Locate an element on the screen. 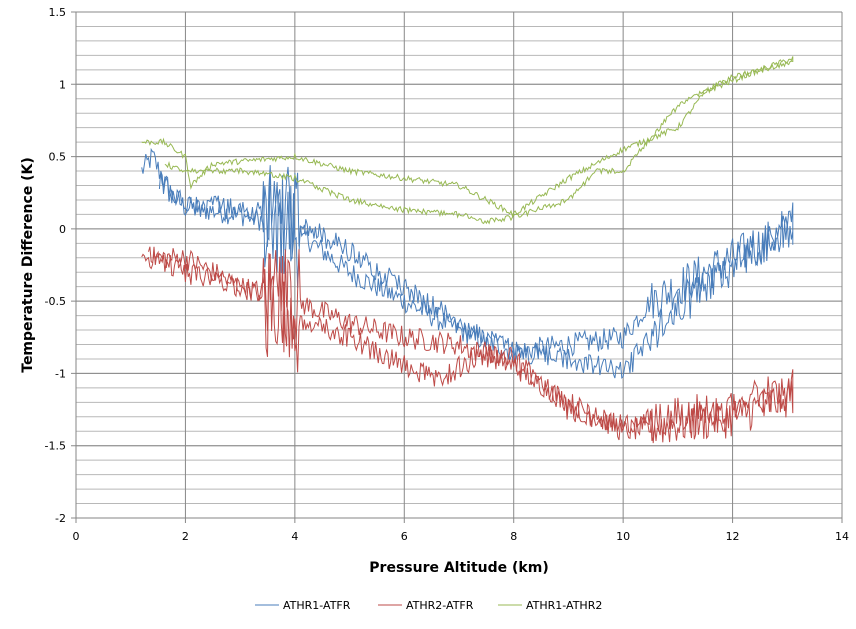 This screenshot has width=856, height=629. y-tick-label: -2 is located at coordinates (60, 518).